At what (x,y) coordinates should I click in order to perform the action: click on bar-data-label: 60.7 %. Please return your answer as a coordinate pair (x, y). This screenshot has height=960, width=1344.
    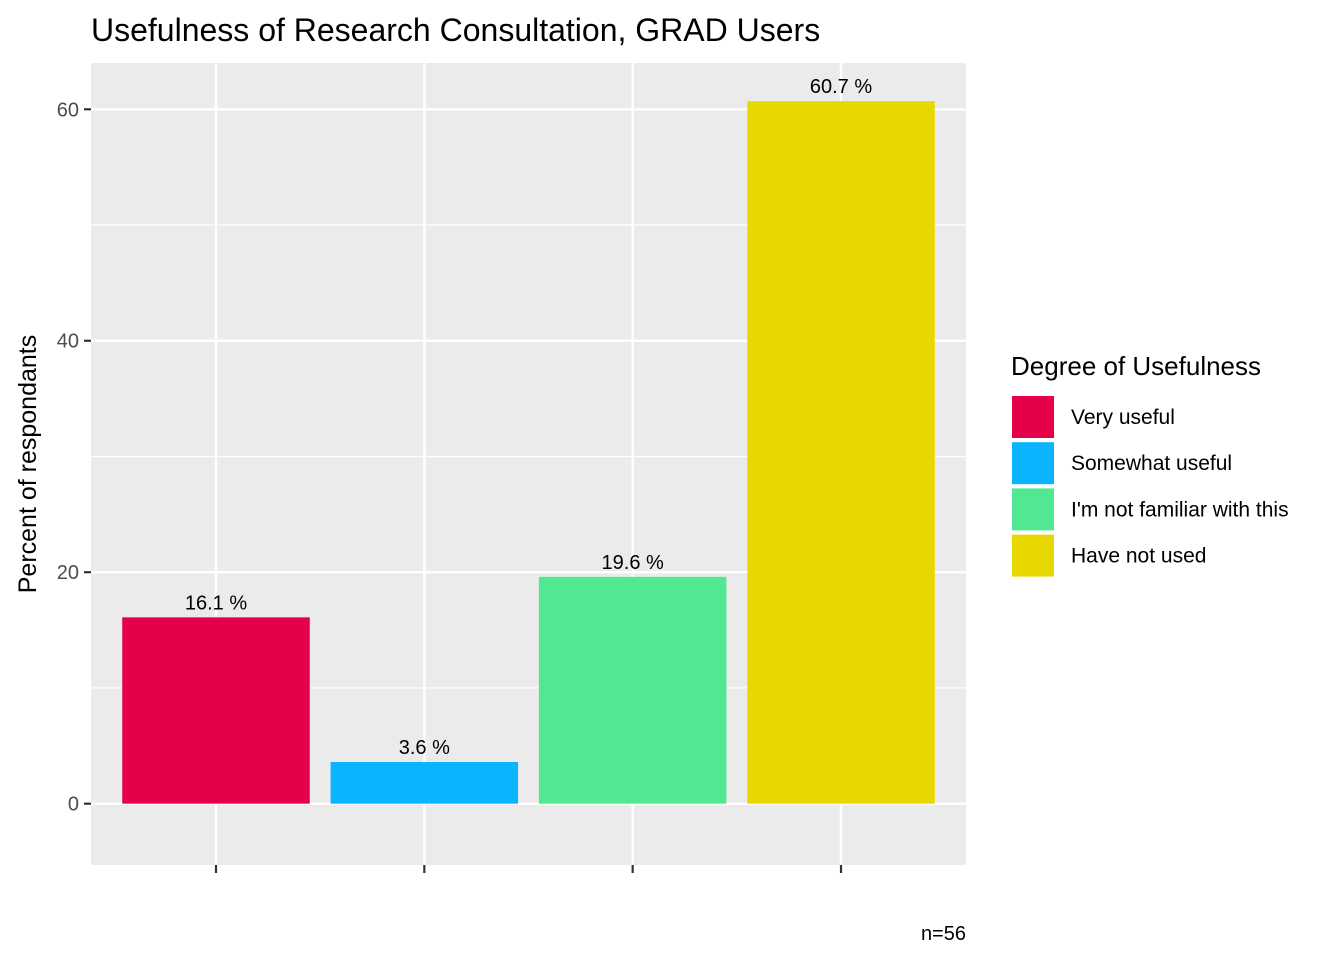
    Looking at the image, I should click on (841, 87).